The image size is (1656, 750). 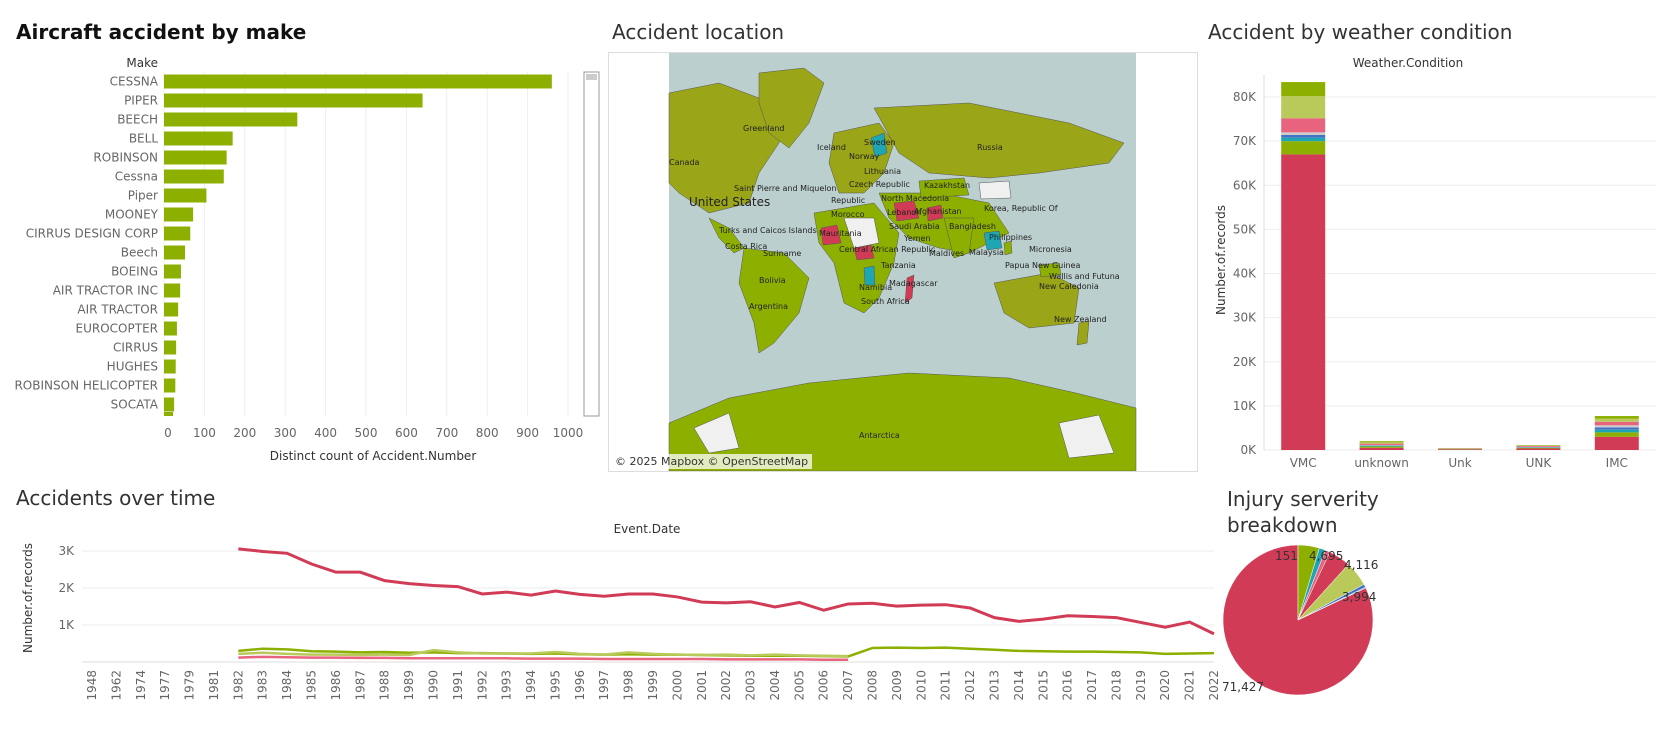 I want to click on time-xtick: 2013, so click(x=994, y=685).